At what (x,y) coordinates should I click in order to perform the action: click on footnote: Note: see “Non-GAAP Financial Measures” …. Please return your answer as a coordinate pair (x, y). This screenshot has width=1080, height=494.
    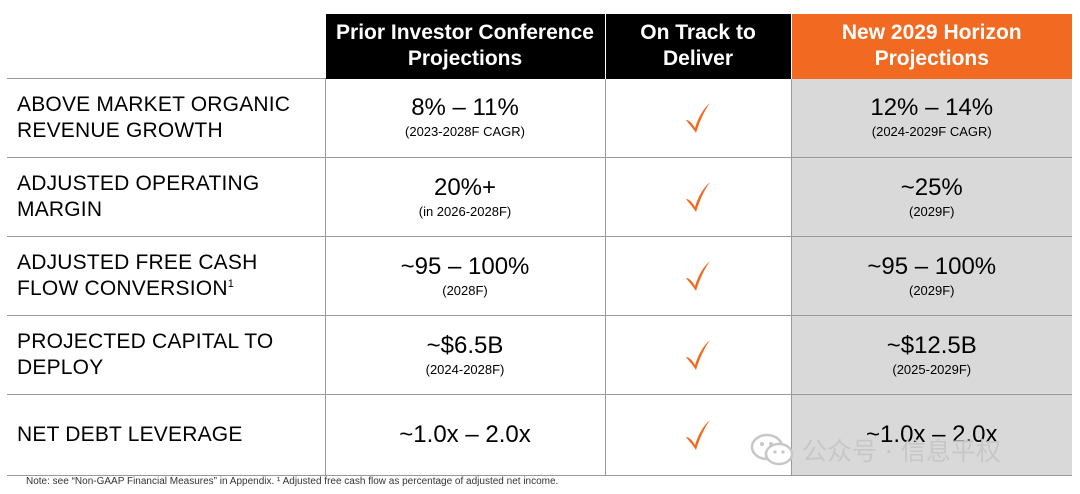
    Looking at the image, I should click on (292, 481).